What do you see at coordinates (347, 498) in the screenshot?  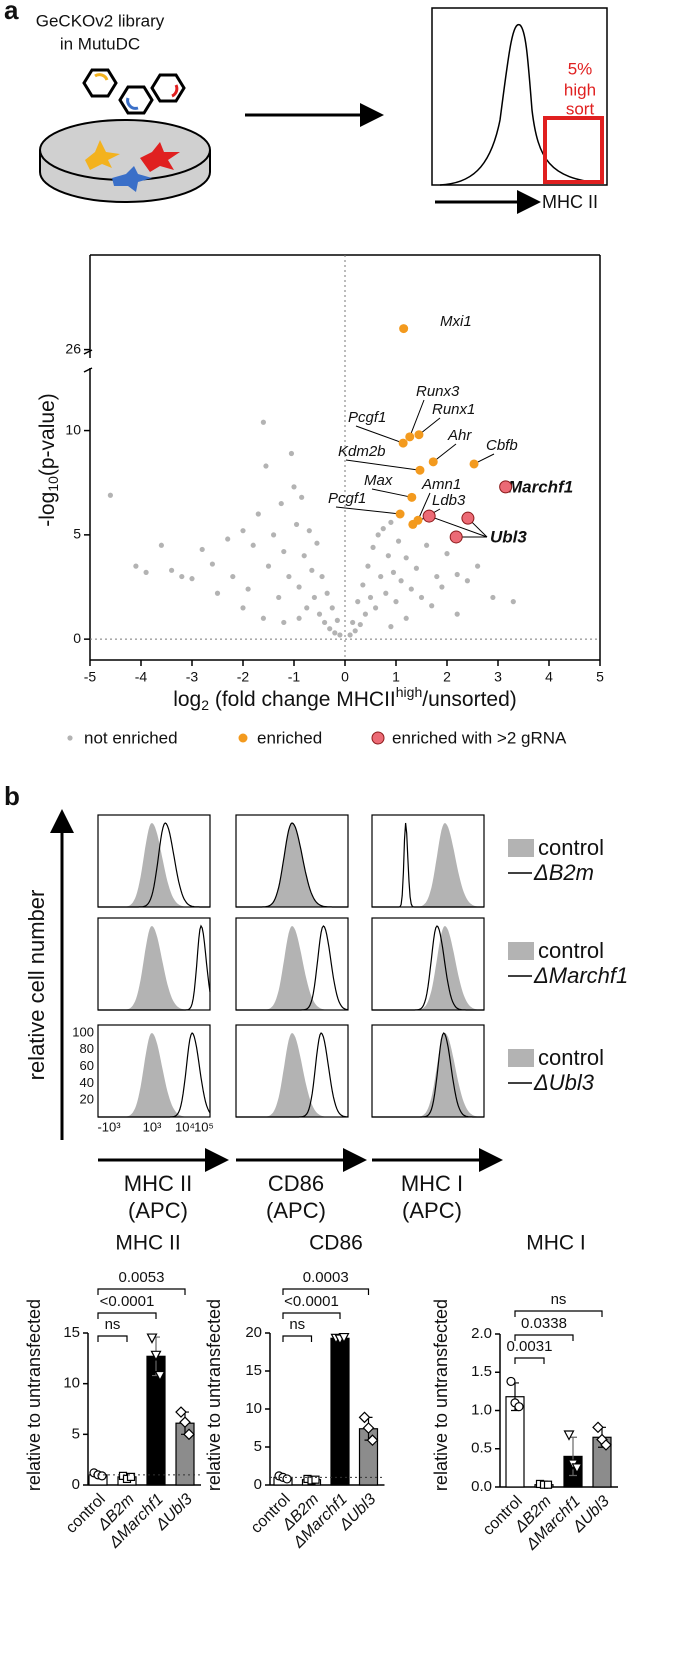 I see `point-label: Pcgf1` at bounding box center [347, 498].